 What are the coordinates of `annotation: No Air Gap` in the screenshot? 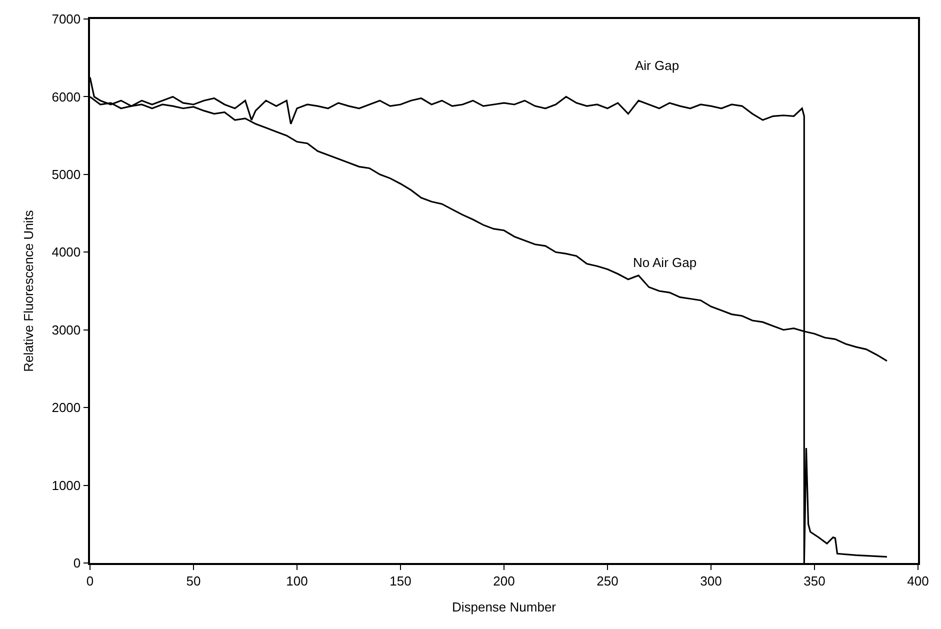 It's located at (665, 262).